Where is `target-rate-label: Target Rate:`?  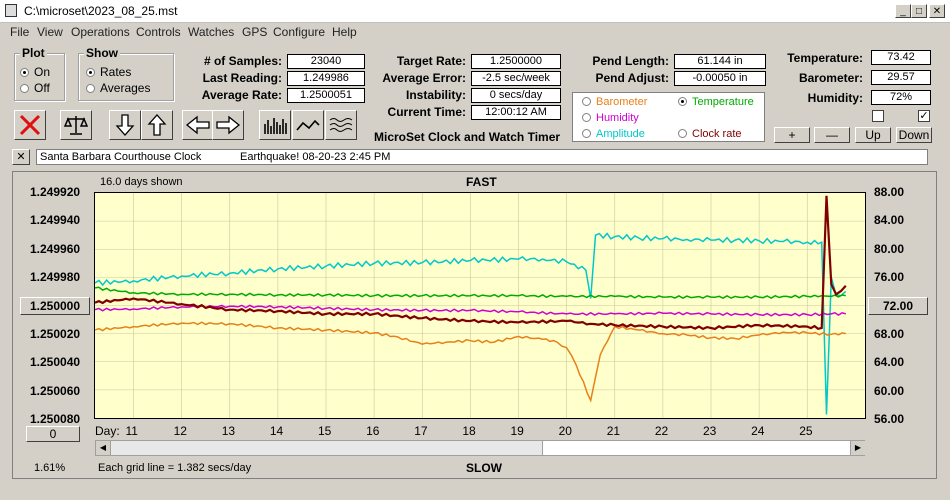 target-rate-label: Target Rate: is located at coordinates (431, 61).